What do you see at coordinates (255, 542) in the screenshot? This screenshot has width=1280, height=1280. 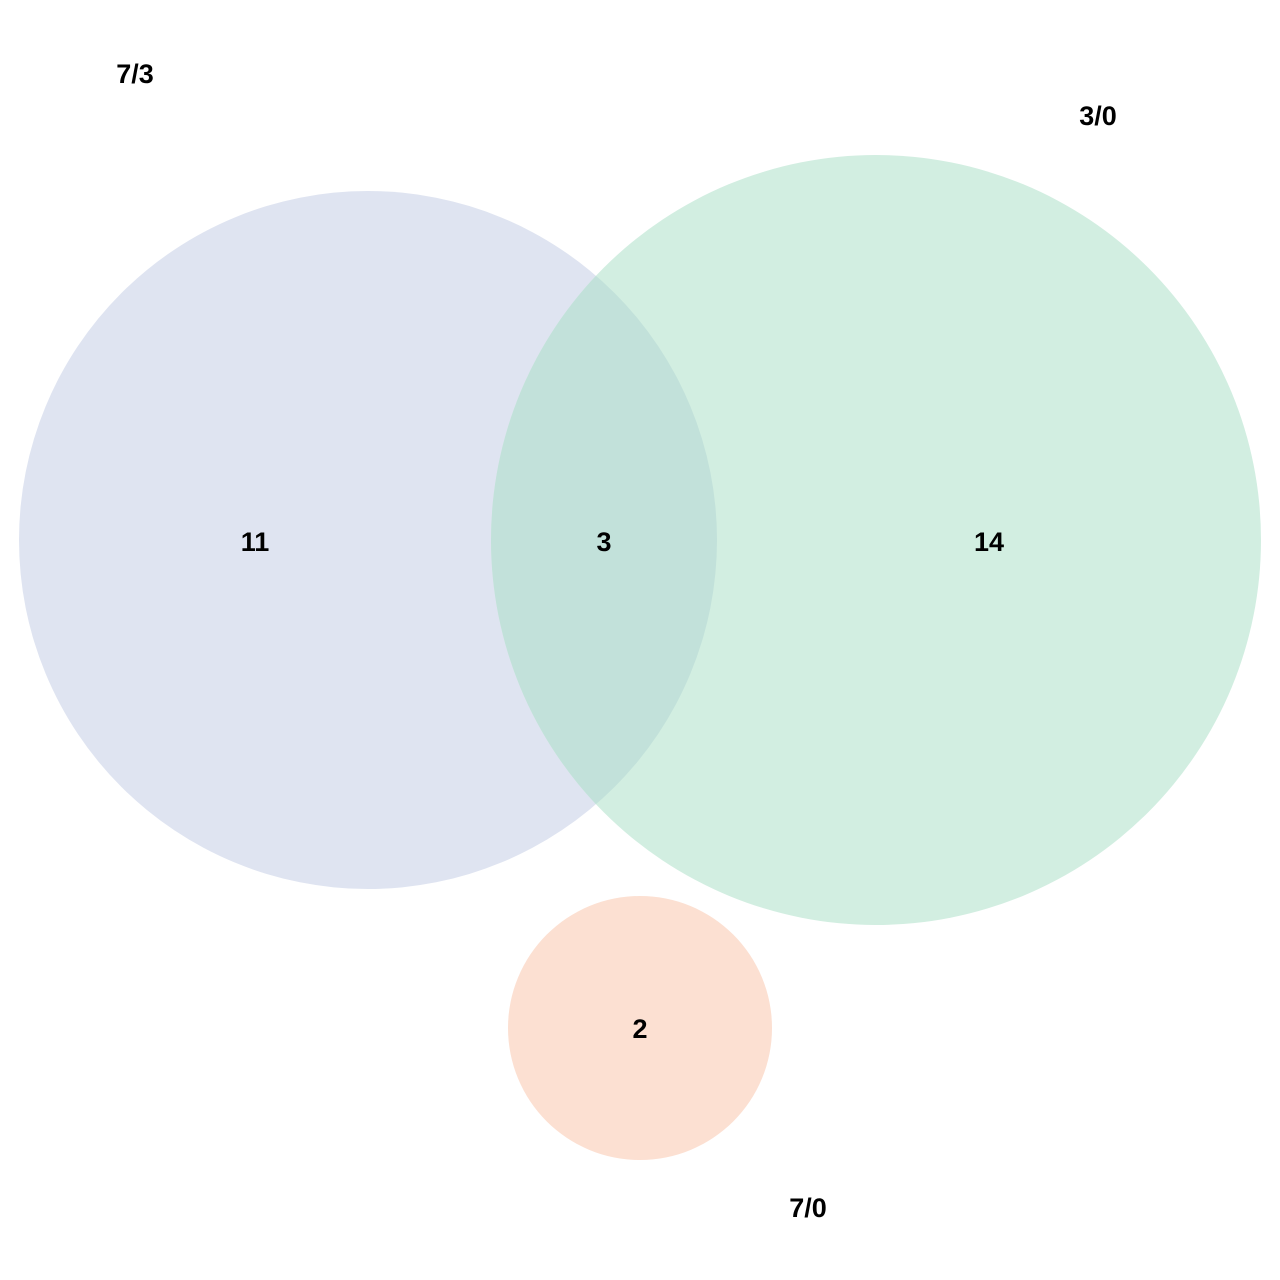 I see `count-a-only: 11` at bounding box center [255, 542].